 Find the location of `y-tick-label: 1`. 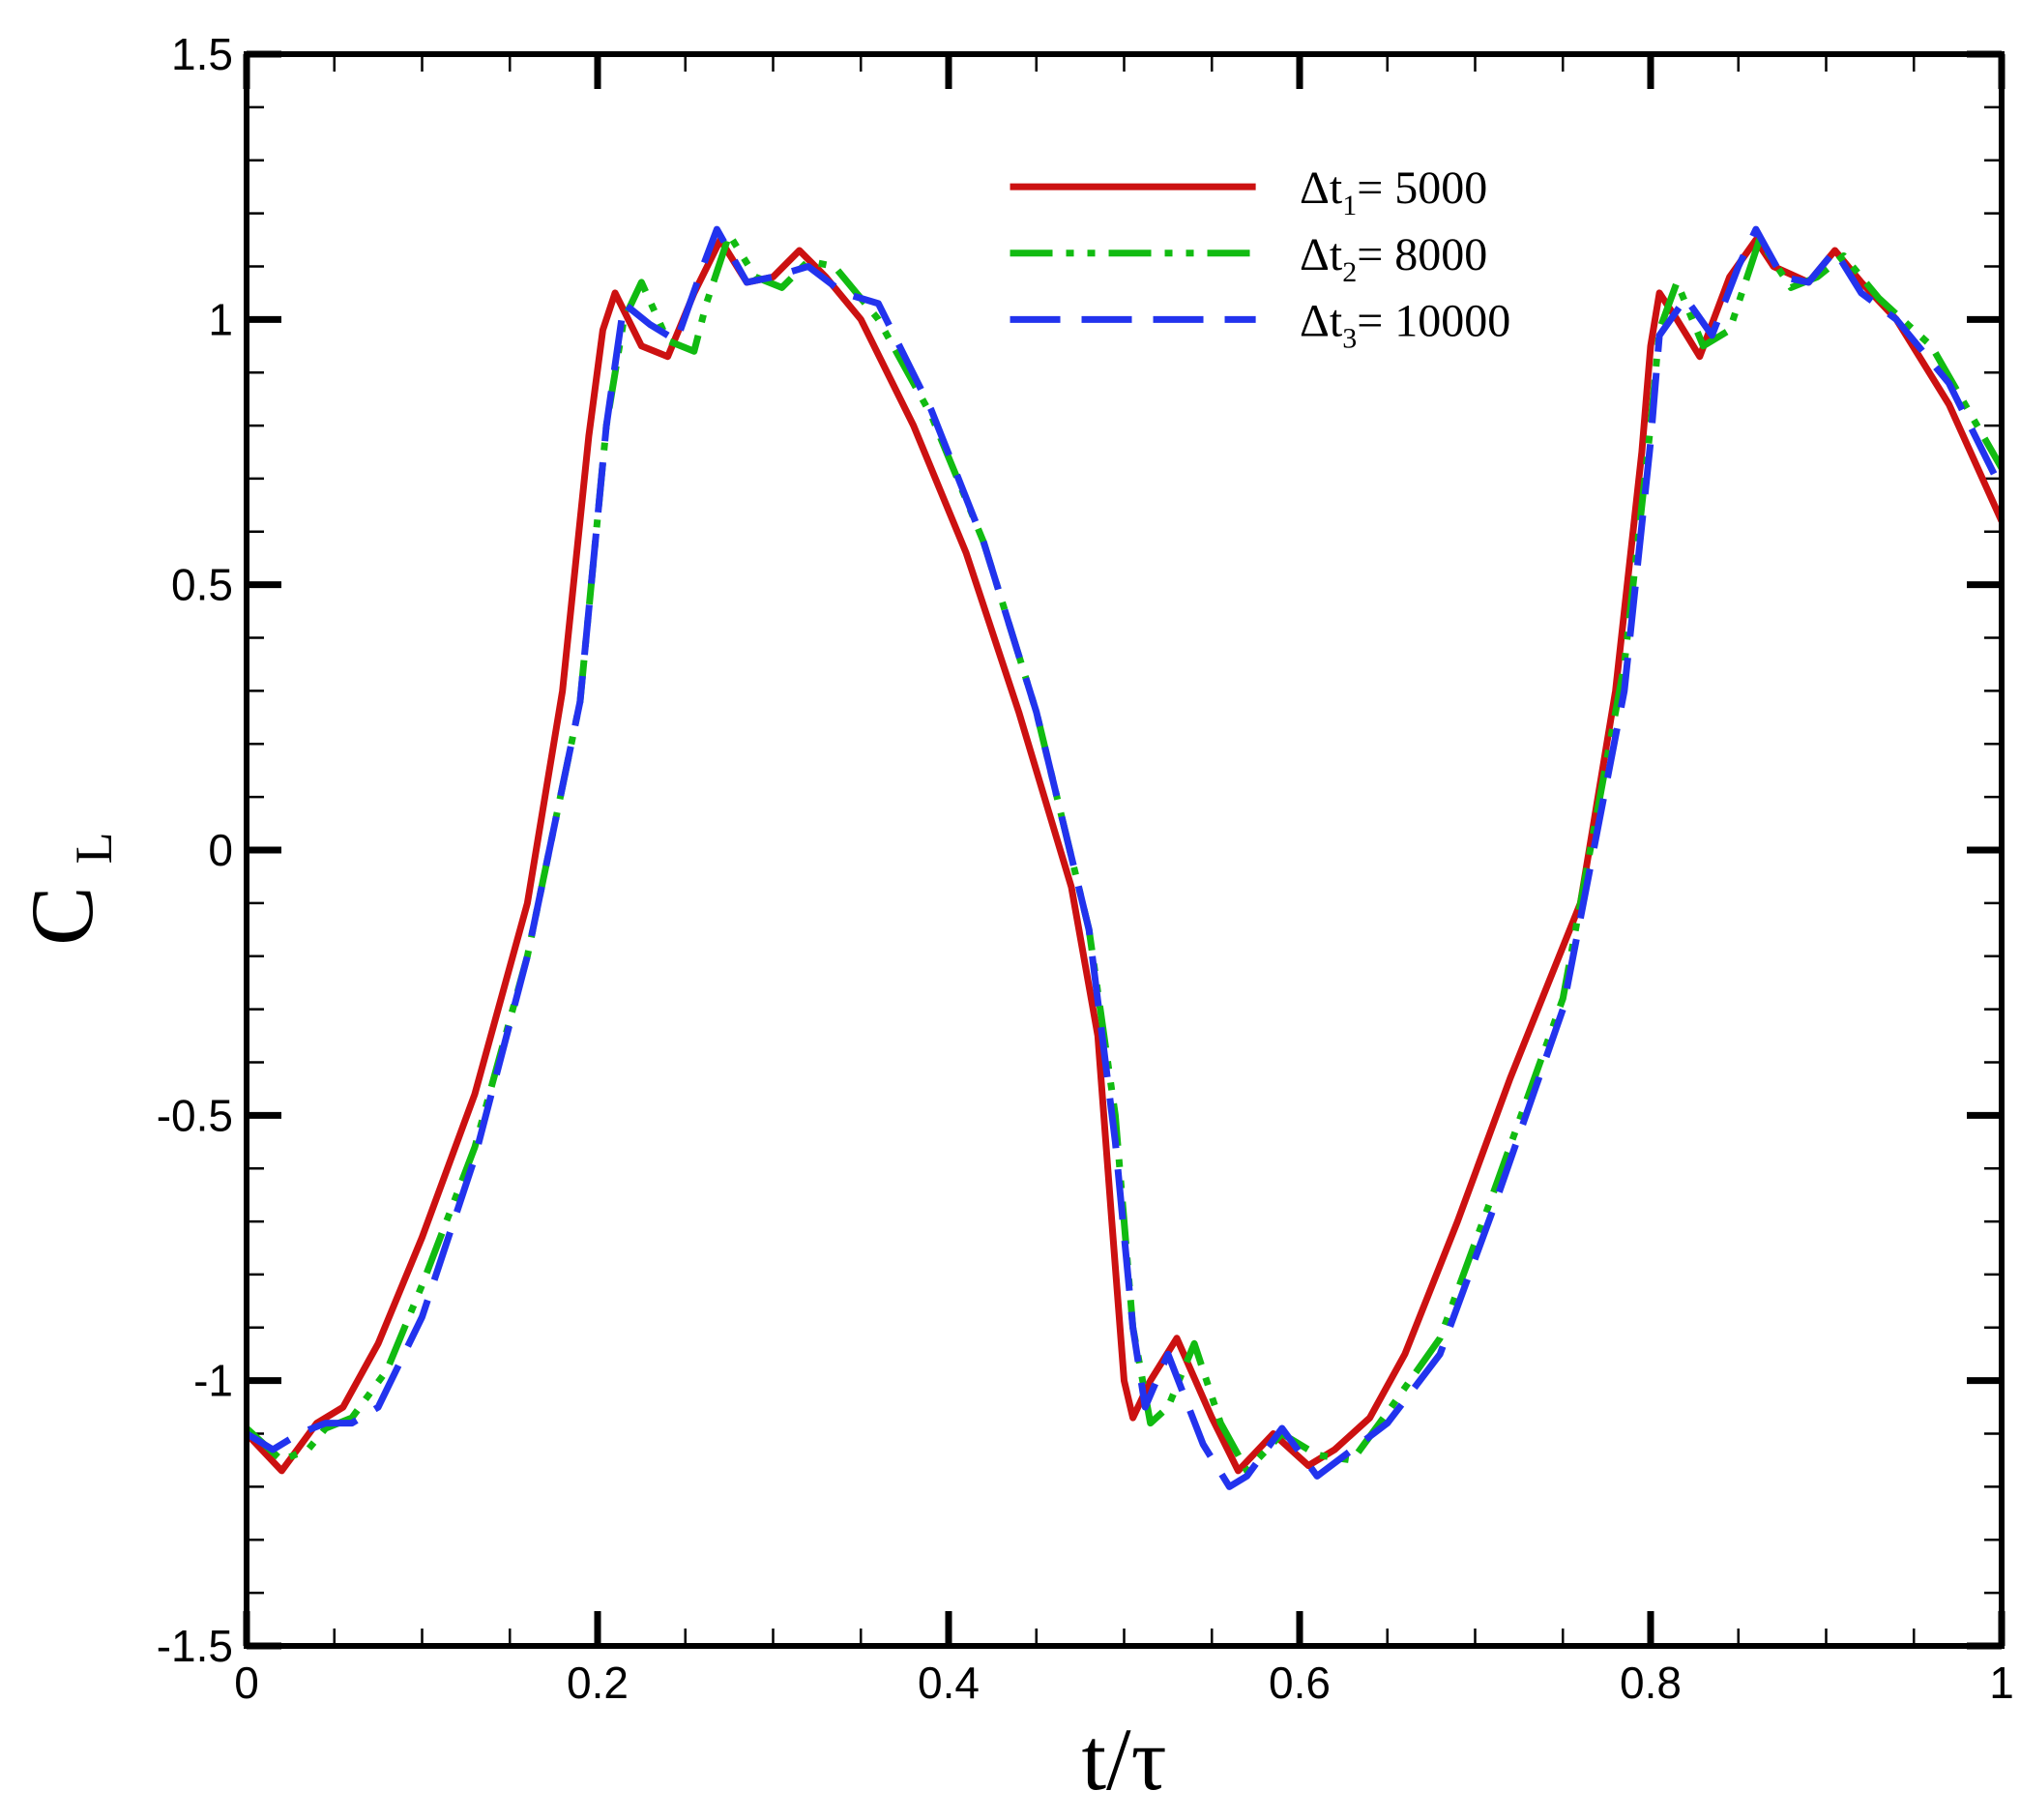

y-tick-label: 1 is located at coordinates (220, 319).